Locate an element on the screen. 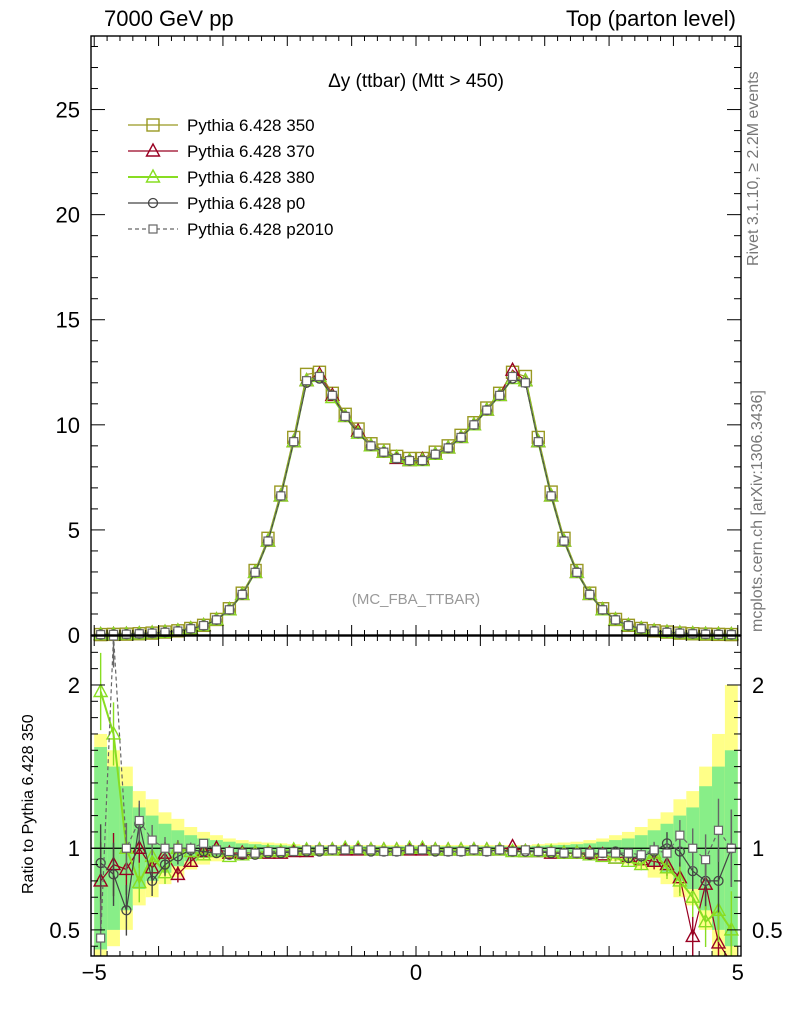 The height and width of the screenshot is (1024, 786). y-tick-label: 15 is located at coordinates (68, 320).